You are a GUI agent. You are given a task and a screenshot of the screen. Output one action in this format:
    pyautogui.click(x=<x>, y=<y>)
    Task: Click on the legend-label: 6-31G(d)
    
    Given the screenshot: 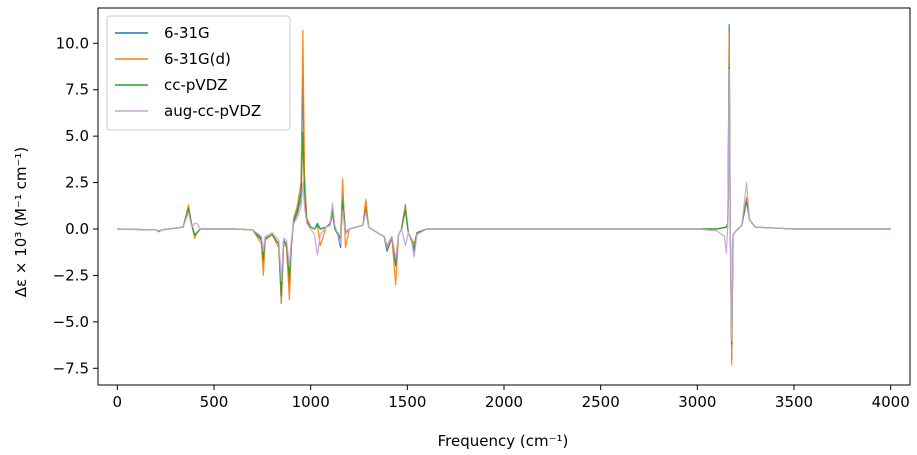 What is the action you would take?
    pyautogui.click(x=197, y=59)
    